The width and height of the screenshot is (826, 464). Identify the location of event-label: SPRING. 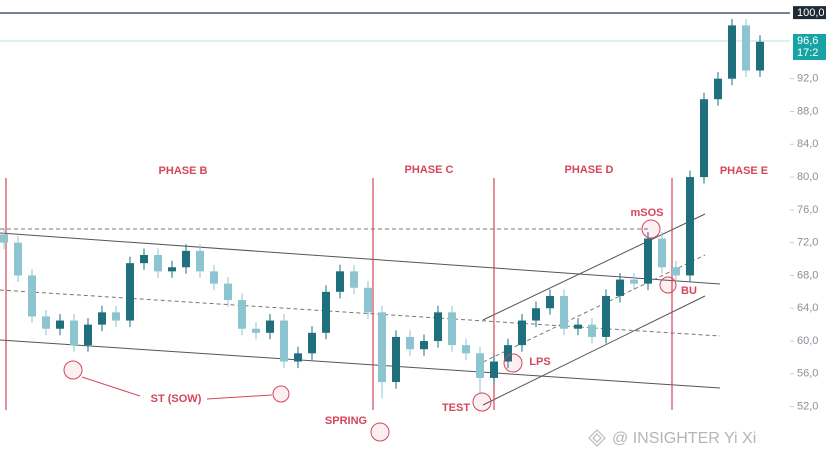
(346, 421).